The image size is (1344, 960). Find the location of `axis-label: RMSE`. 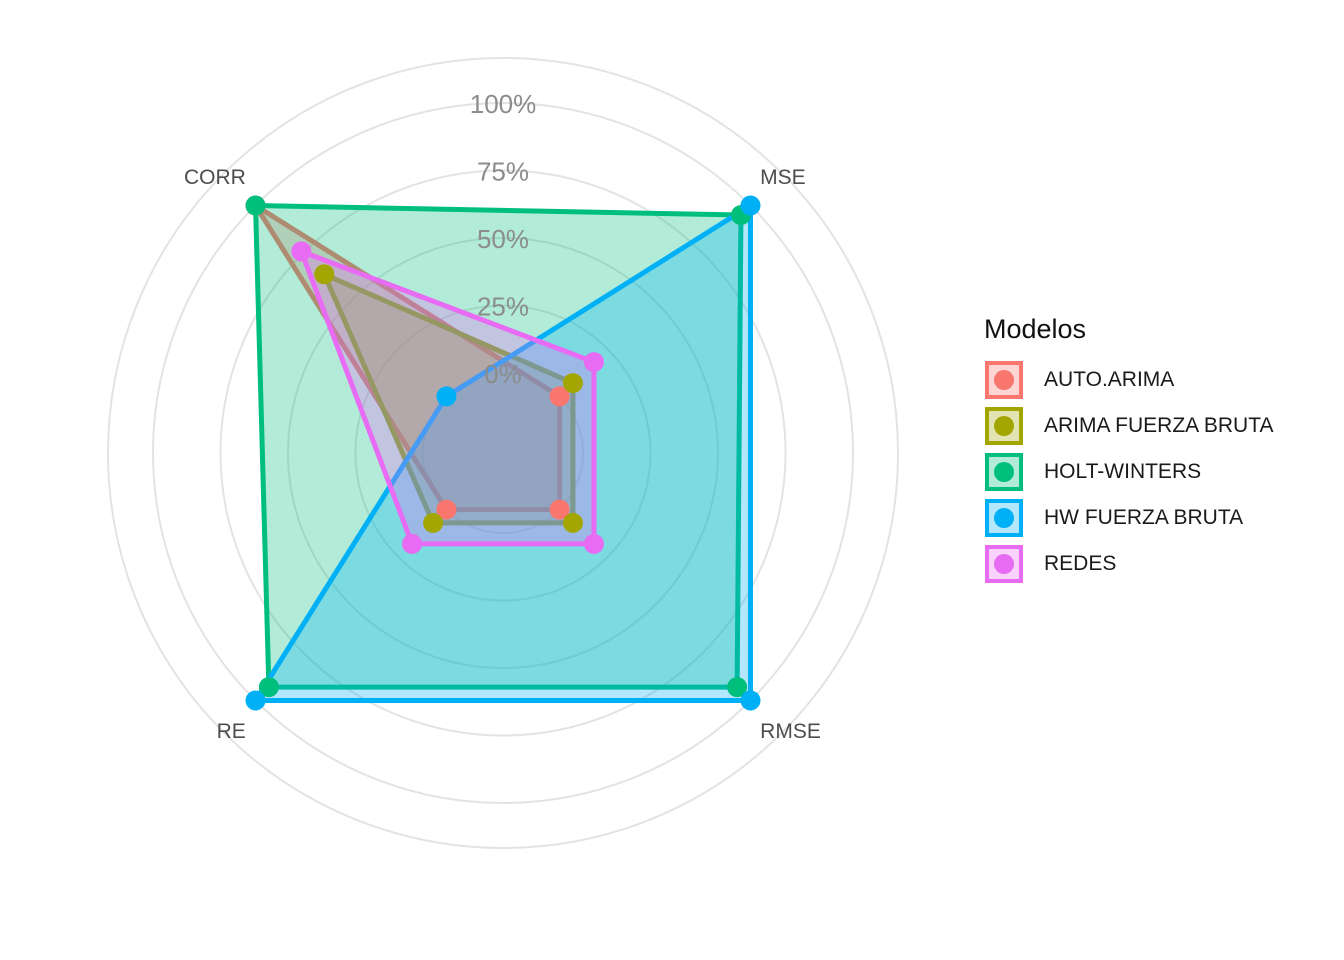

axis-label: RMSE is located at coordinates (790, 731).